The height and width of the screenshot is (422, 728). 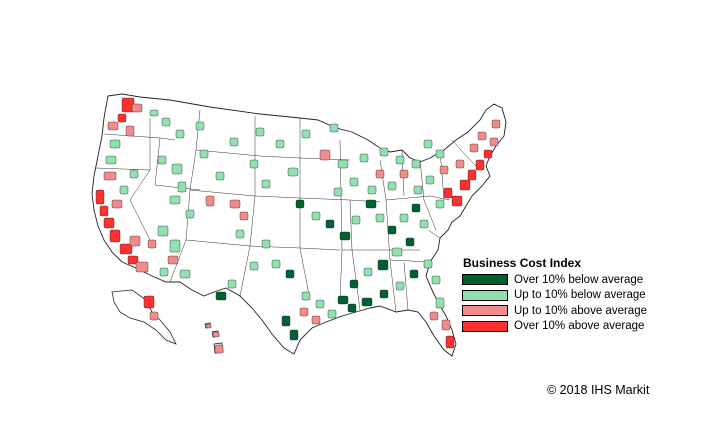 I want to click on legend-item-red: Over 10% above average, so click(x=554, y=327).